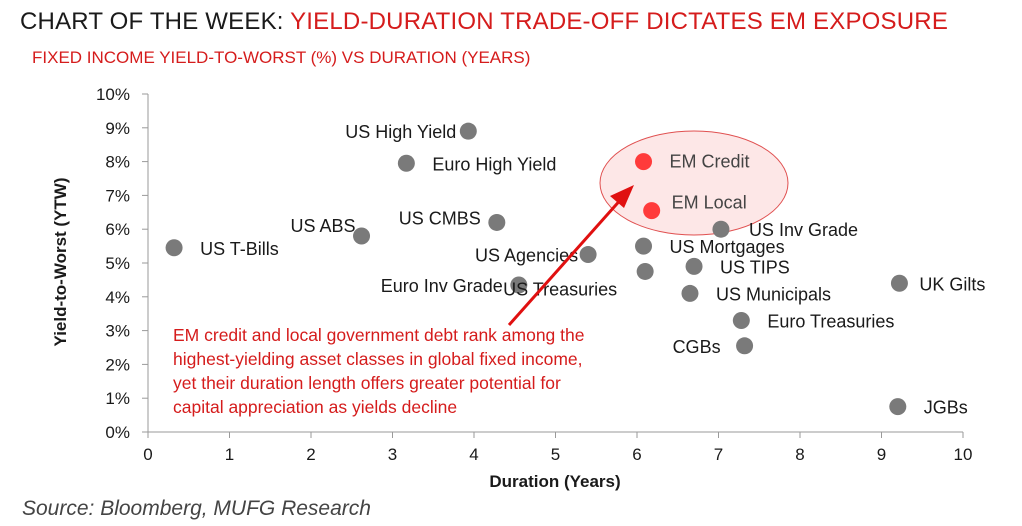 This screenshot has height=526, width=1022. I want to click on point-label-us-t-bills: US T-Bills, so click(239, 249).